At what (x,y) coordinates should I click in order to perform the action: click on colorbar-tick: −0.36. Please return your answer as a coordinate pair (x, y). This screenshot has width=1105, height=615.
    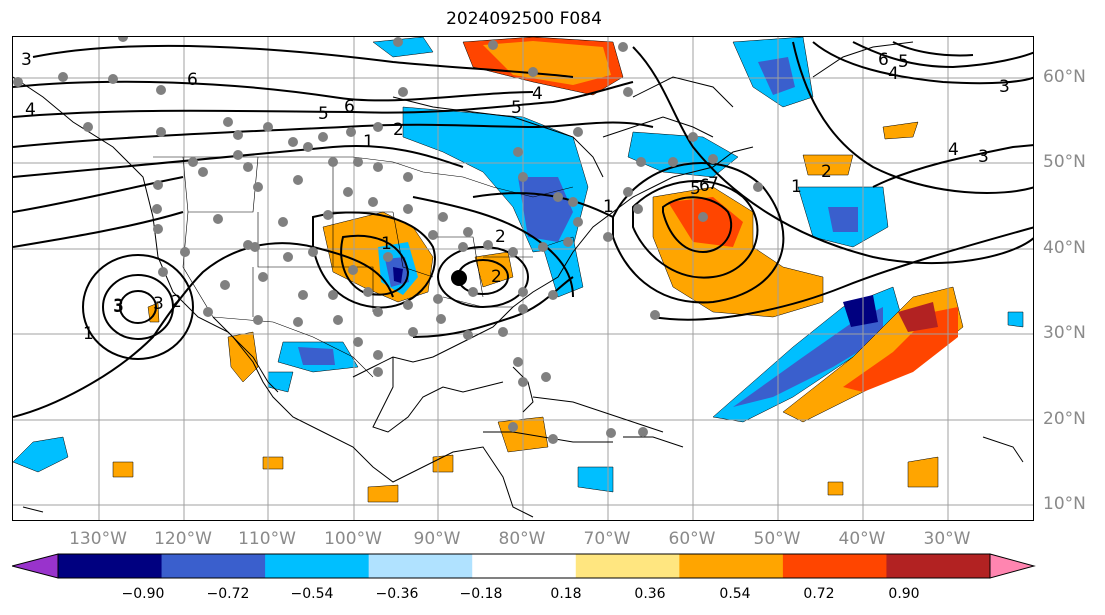
    Looking at the image, I should click on (397, 594).